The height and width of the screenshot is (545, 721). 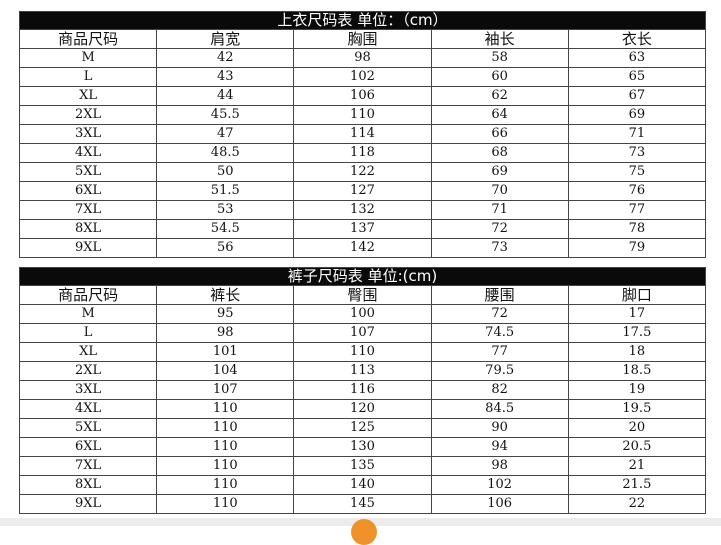 What do you see at coordinates (637, 39) in the screenshot?
I see `column-header: 衣长` at bounding box center [637, 39].